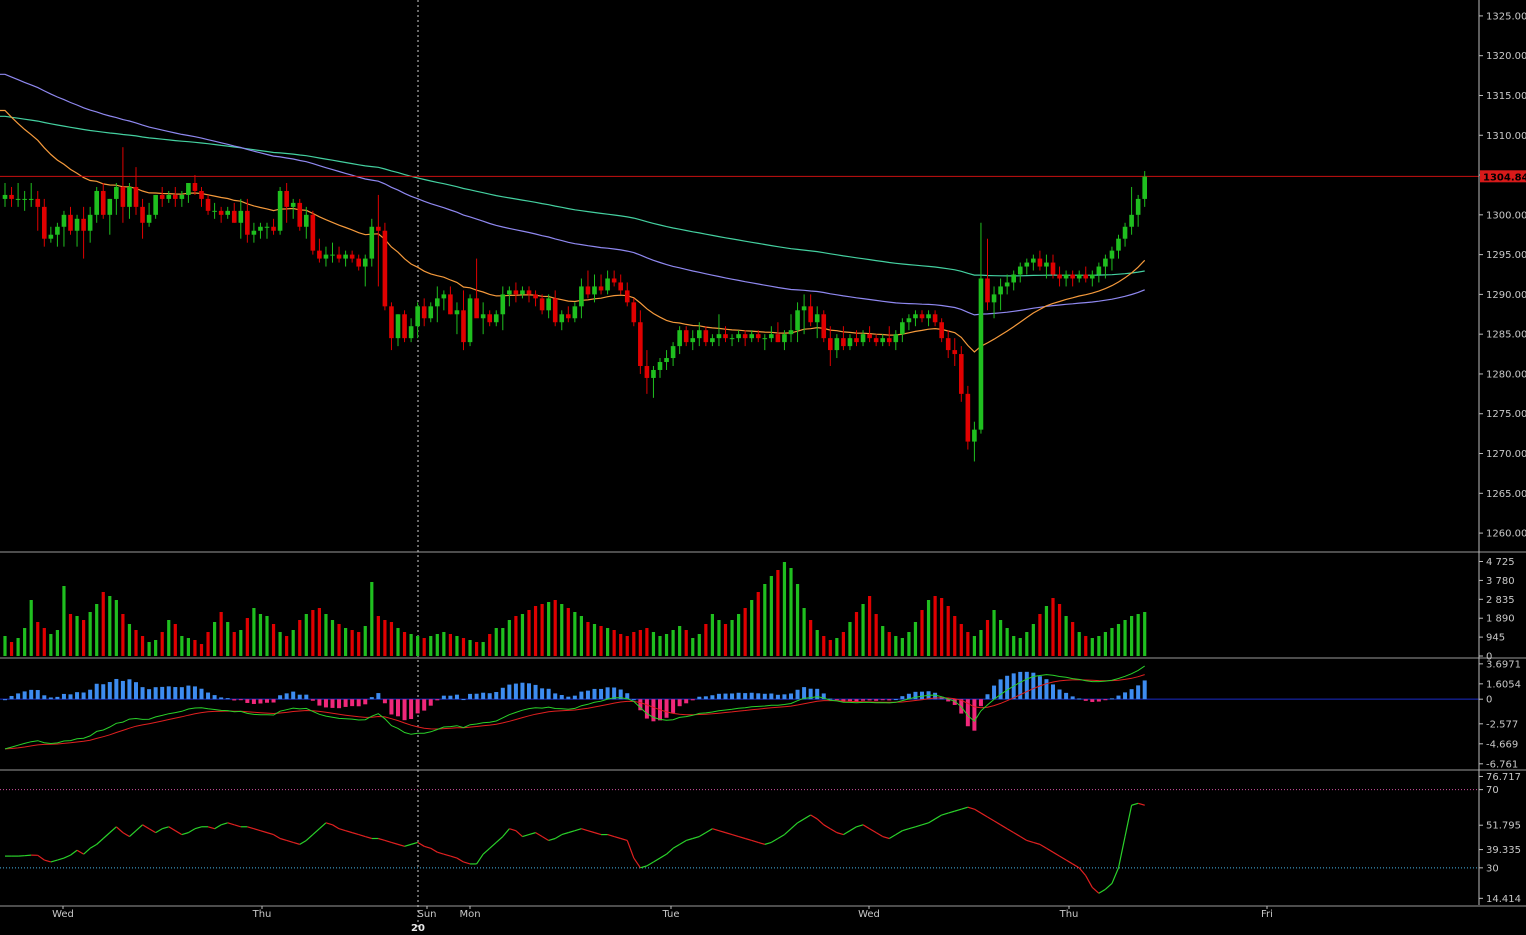 The image size is (1526, 935). I want to click on rsi-tick-label: 39.335, so click(1503, 850).